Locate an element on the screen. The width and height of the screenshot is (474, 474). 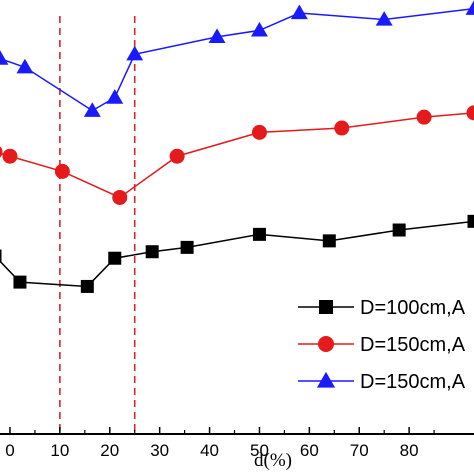
x-tick-label: 60 is located at coordinates (309, 450).